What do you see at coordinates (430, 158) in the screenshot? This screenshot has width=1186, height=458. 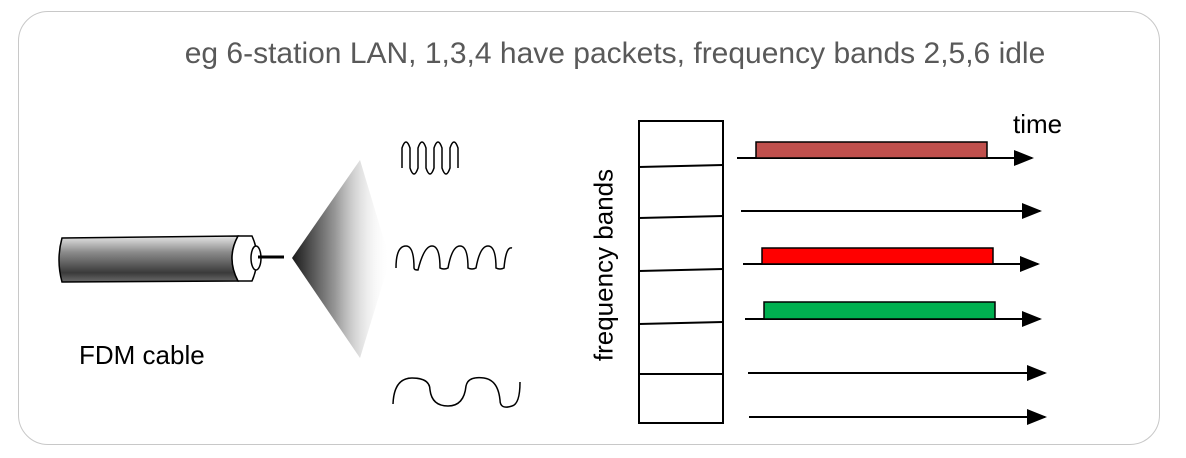 I see `high-frequency-wave-icon` at bounding box center [430, 158].